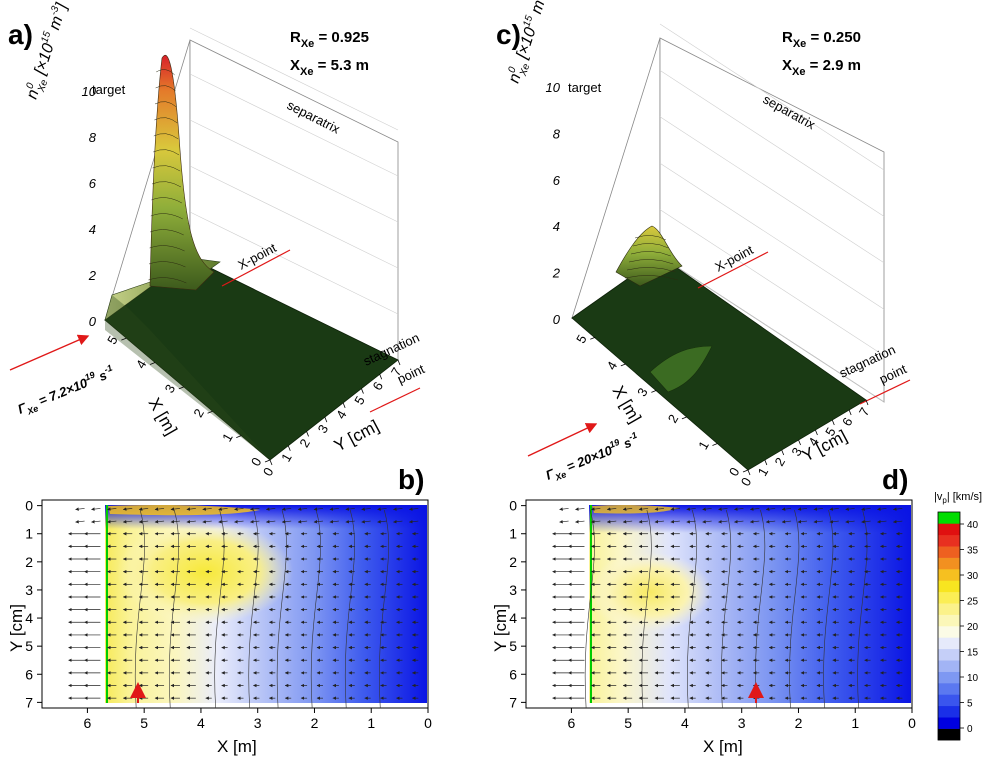  What do you see at coordinates (973, 551) in the screenshot?
I see `colorbar-tick-label: 35` at bounding box center [973, 551].